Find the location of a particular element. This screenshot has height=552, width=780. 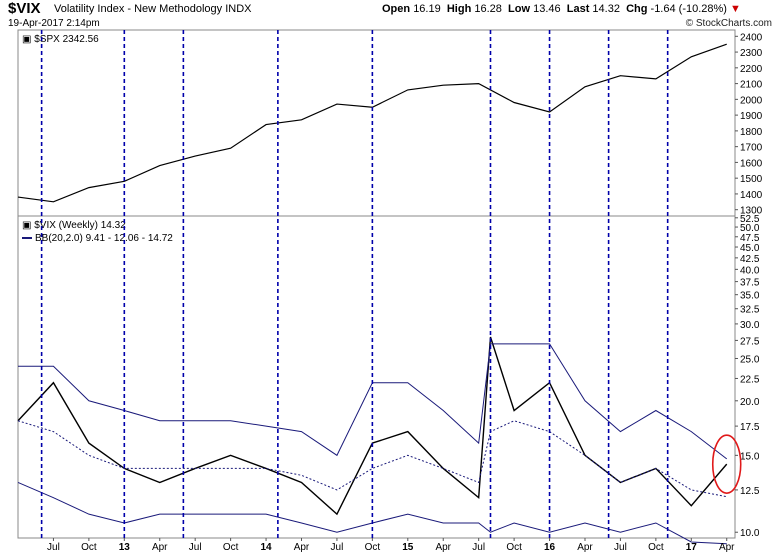

vix-legend: ▣ $VIX (Weekly) 14.32 is located at coordinates (74, 225).